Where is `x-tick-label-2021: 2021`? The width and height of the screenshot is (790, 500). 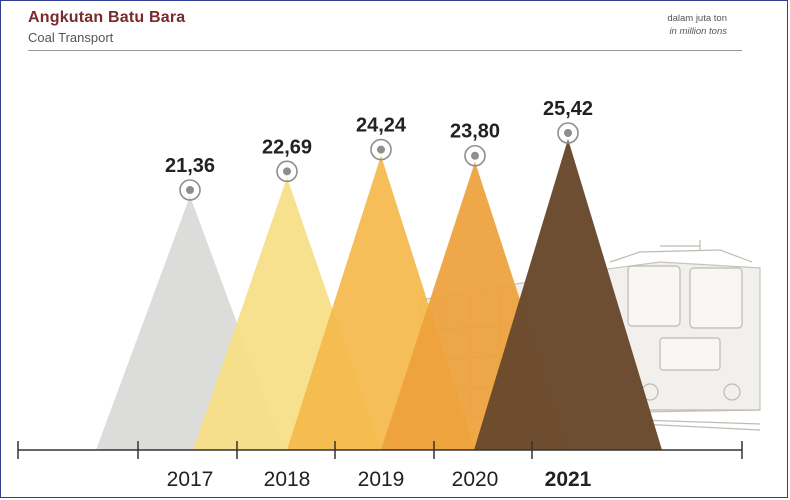 x-tick-label-2021: 2021 is located at coordinates (568, 479).